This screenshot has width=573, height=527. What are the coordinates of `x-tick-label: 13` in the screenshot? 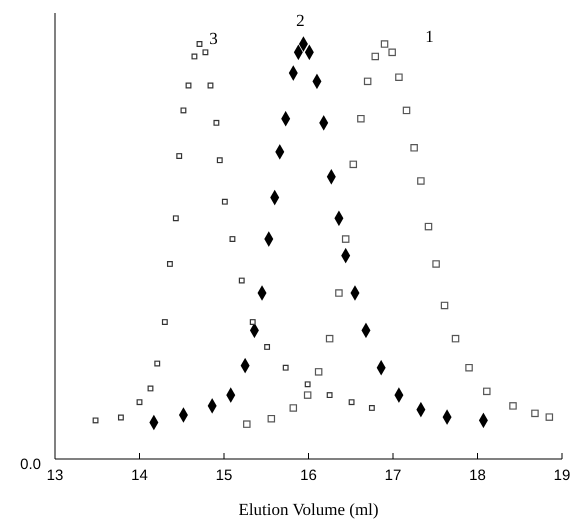 It's located at (55, 475).